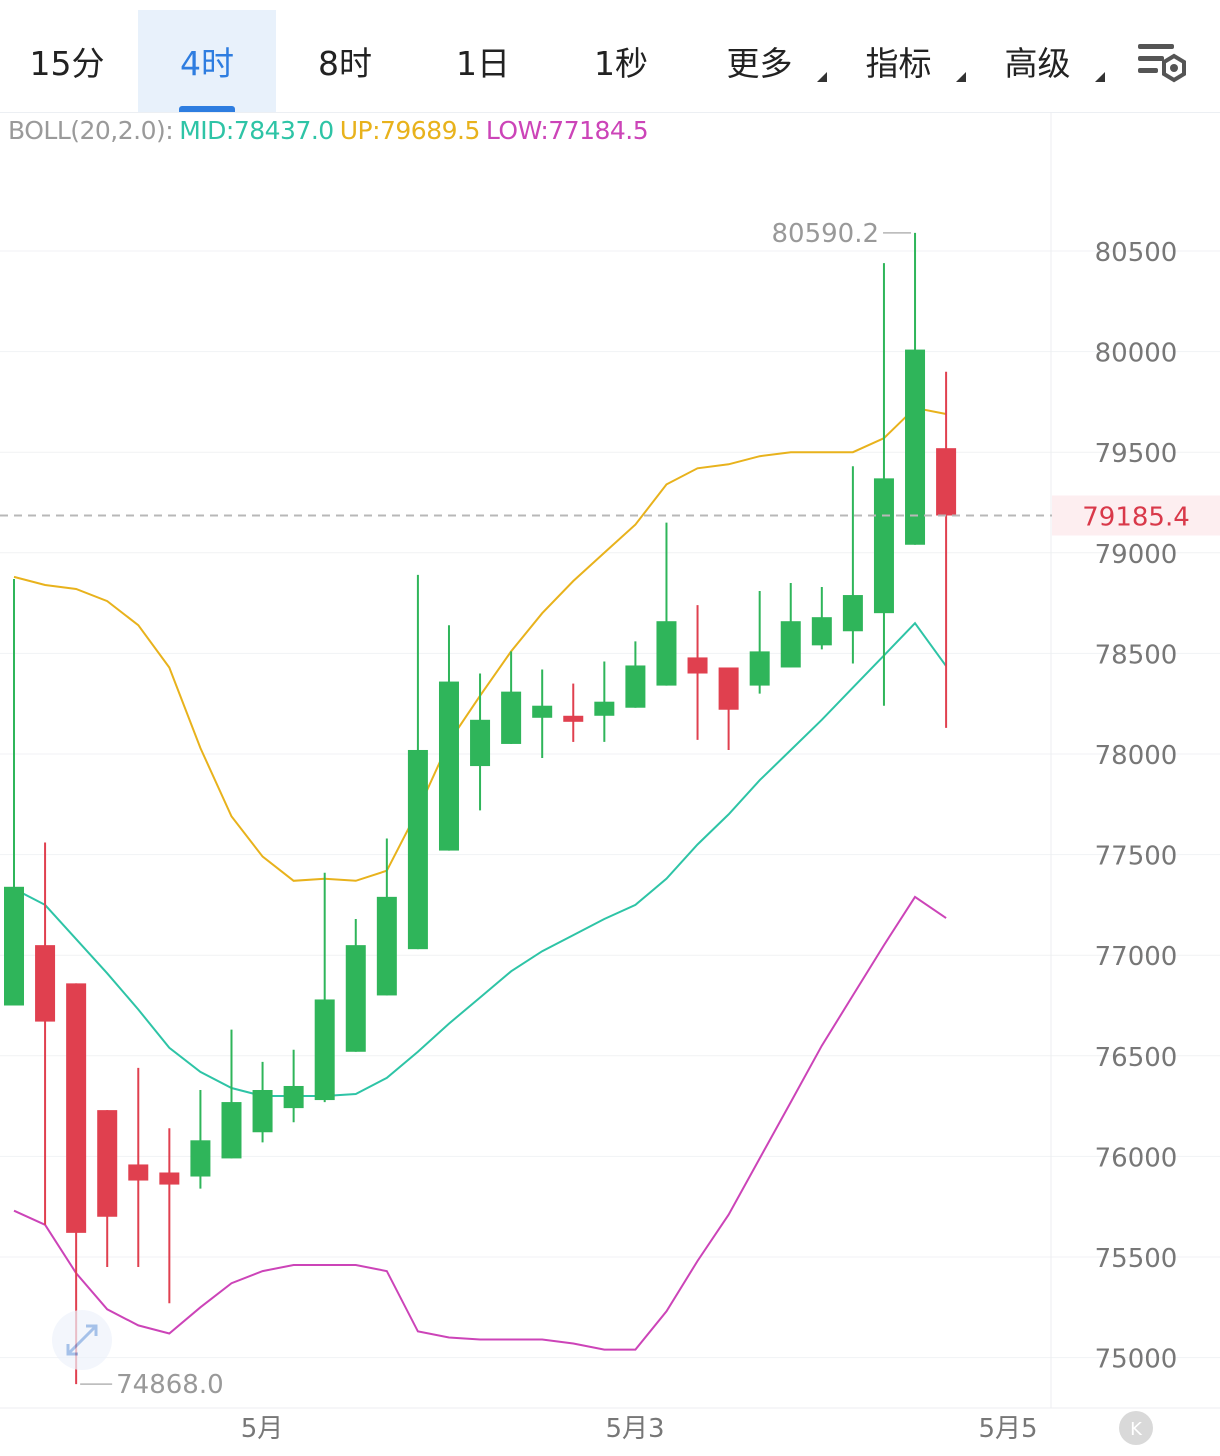 The width and height of the screenshot is (1220, 1456). I want to click on tab-label: 8时, so click(345, 63).